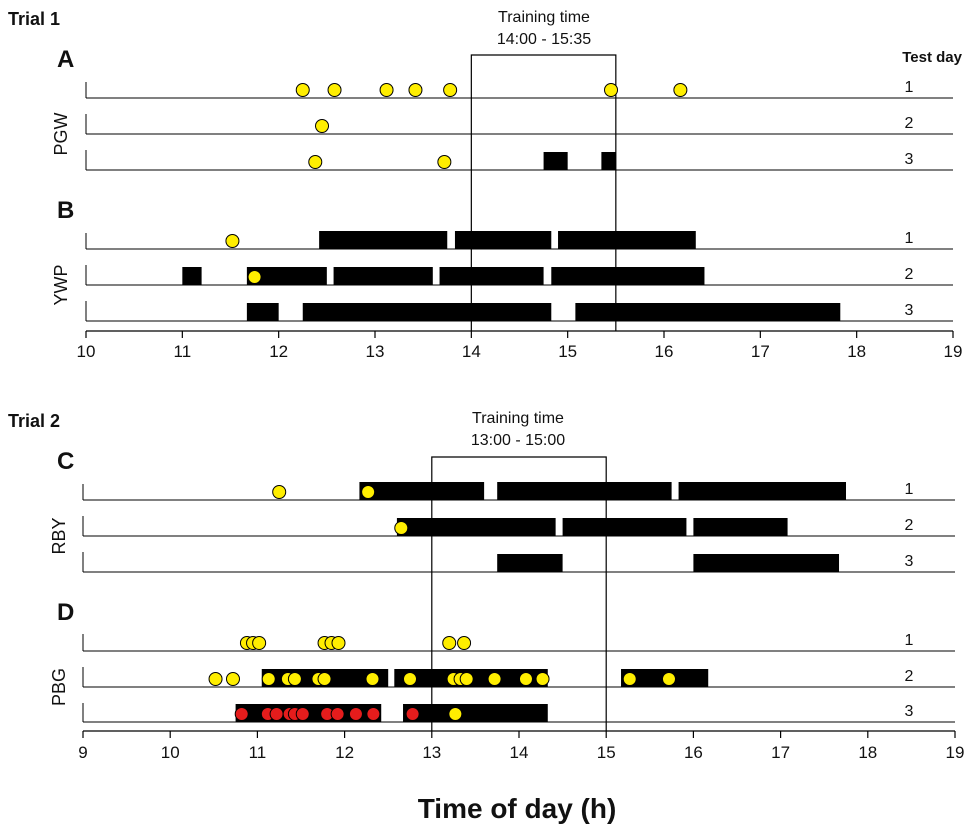 Image resolution: width=969 pixels, height=829 pixels. What do you see at coordinates (59, 535) in the screenshot?
I see `p-c-ylabel: RBY` at bounding box center [59, 535].